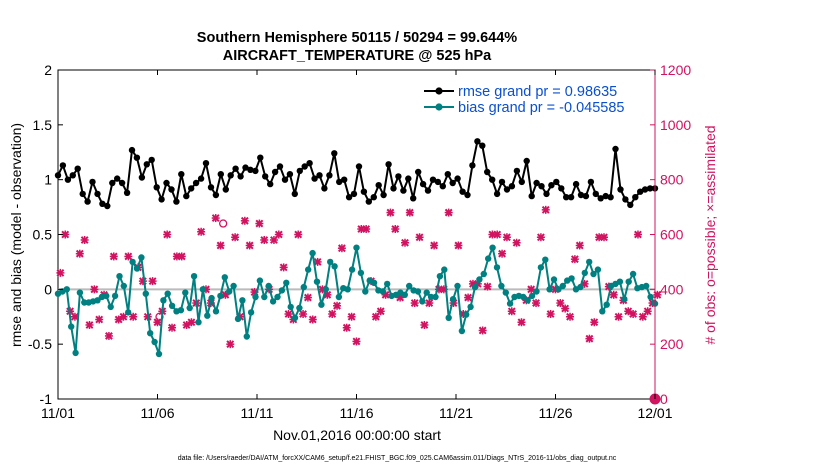 This screenshot has width=830, height=470. I want to click on legend-bias-label: bias grand pr = -0.045585, so click(541, 108).